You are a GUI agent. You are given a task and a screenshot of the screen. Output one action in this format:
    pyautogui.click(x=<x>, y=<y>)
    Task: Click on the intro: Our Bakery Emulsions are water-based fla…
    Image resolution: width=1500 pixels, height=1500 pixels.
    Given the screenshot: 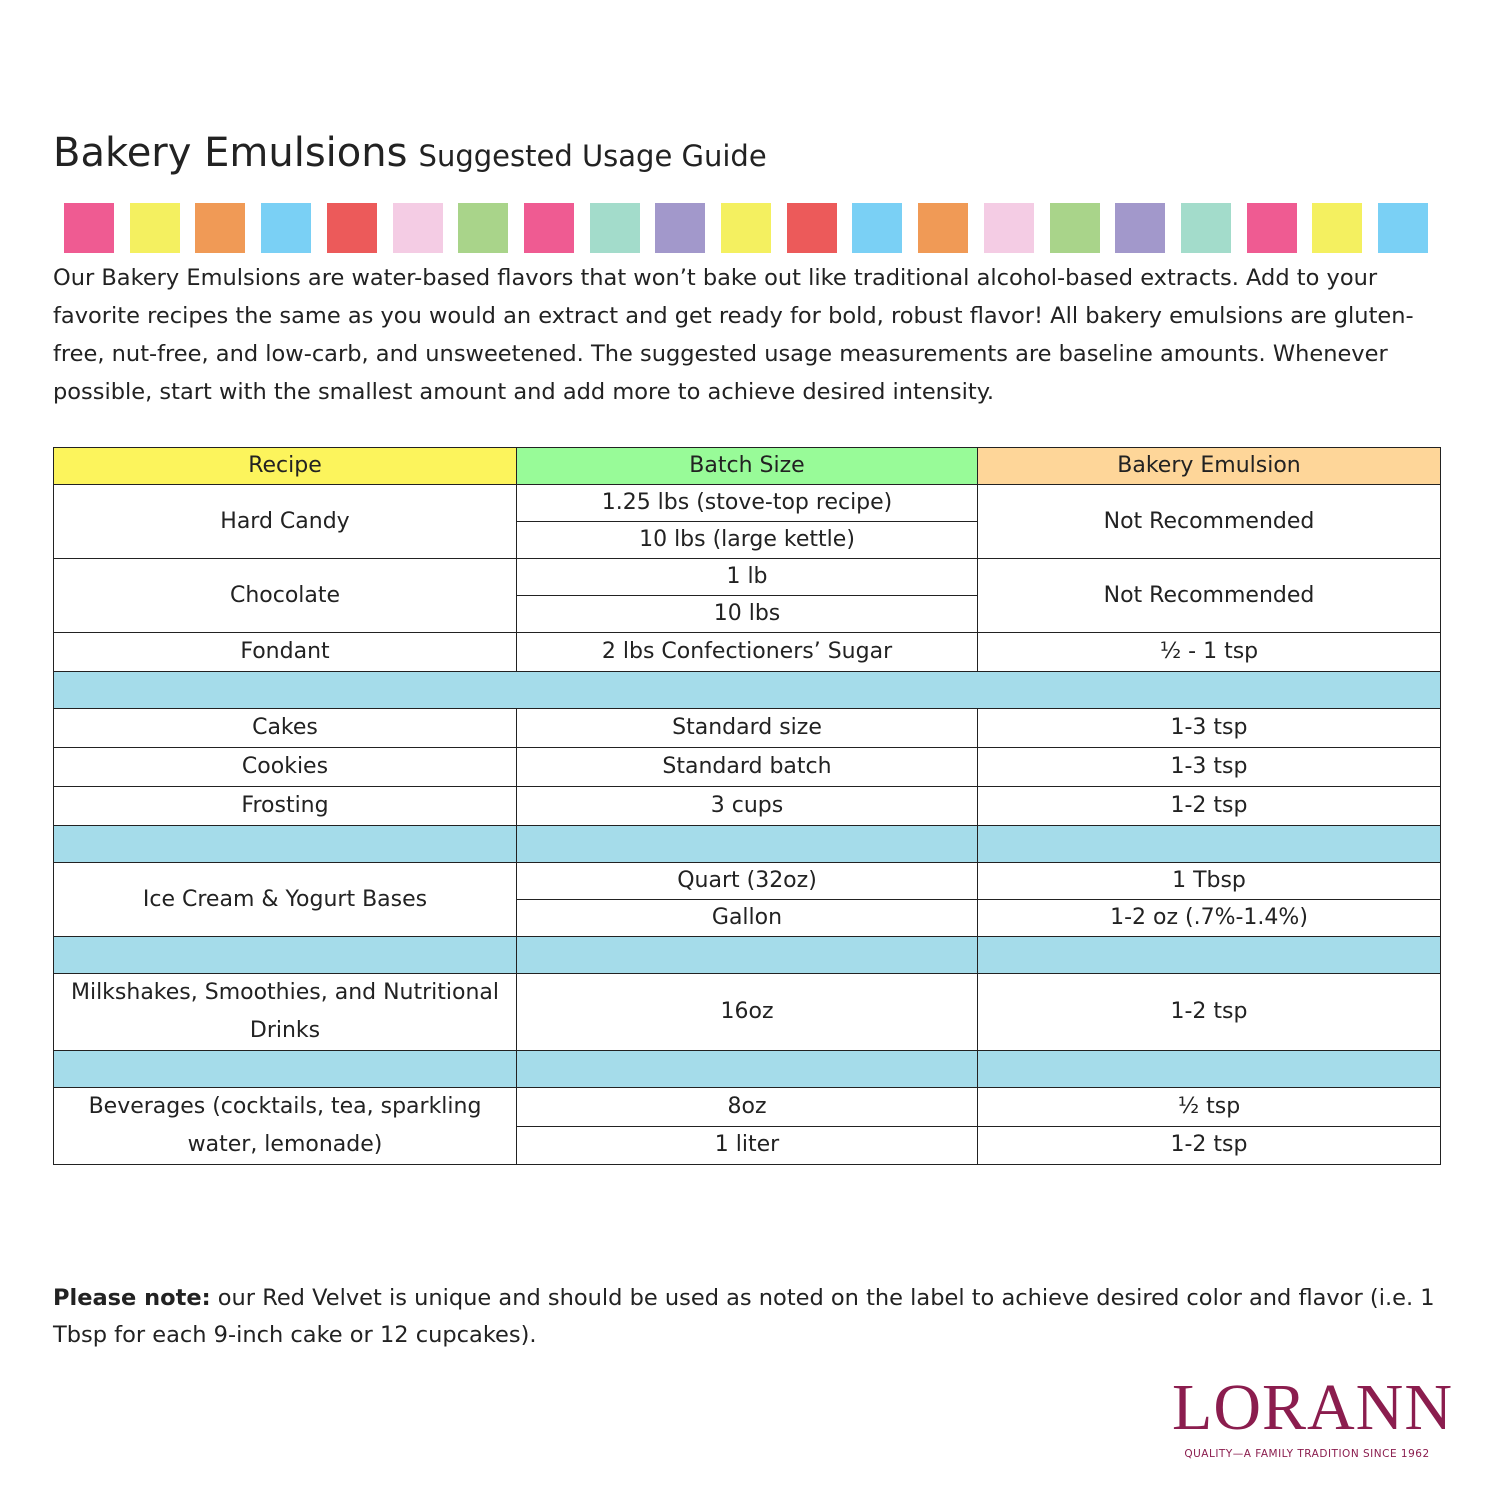 What is the action you would take?
    pyautogui.click(x=733, y=335)
    